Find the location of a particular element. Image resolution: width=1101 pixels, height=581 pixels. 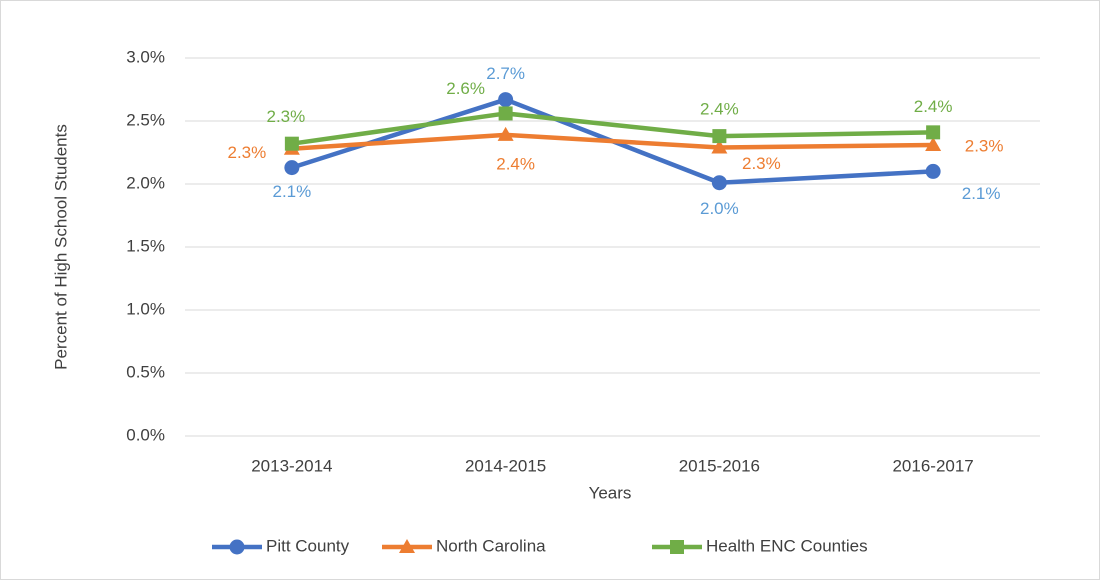

data-label: 2.0% is located at coordinates (719, 208).